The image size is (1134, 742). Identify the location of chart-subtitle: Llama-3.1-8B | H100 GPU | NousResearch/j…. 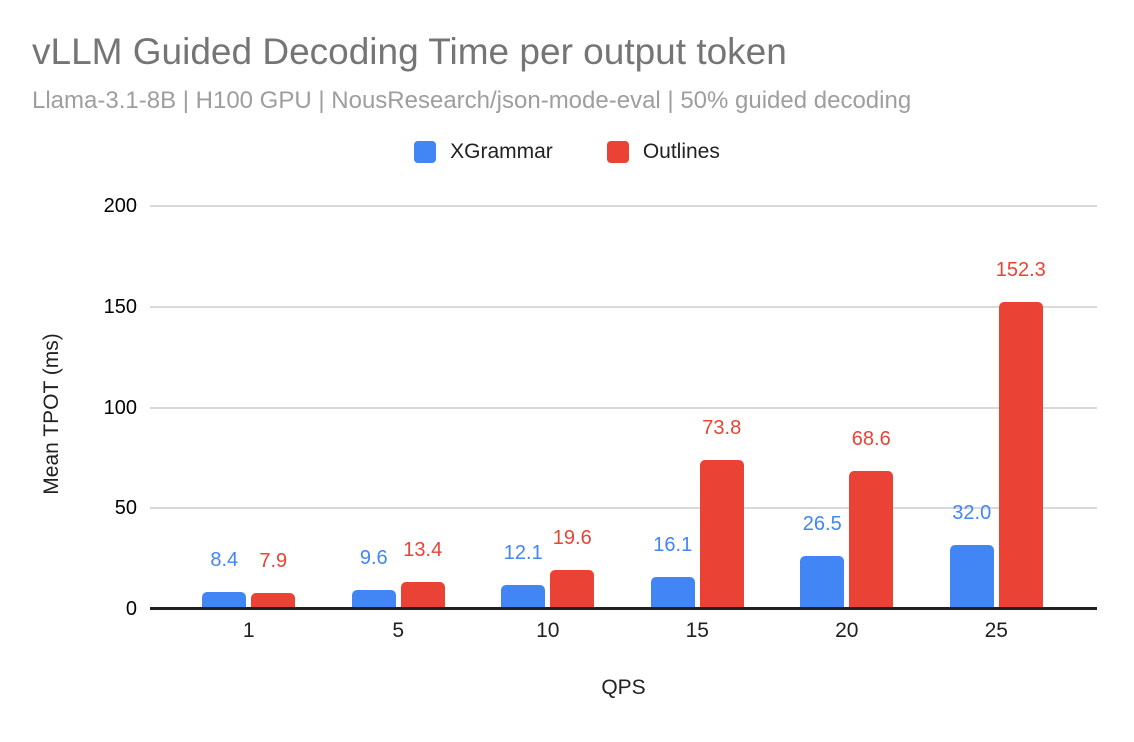
(472, 100).